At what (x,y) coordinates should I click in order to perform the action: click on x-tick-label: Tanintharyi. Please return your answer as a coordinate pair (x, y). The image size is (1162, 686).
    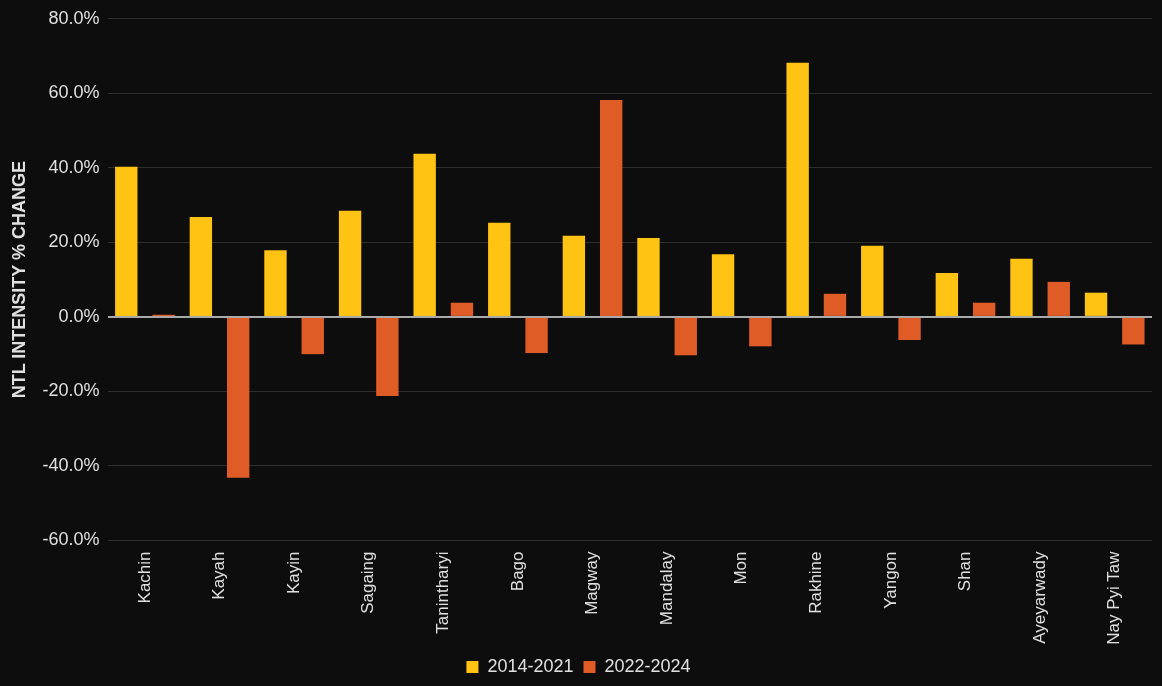
    Looking at the image, I should click on (443, 592).